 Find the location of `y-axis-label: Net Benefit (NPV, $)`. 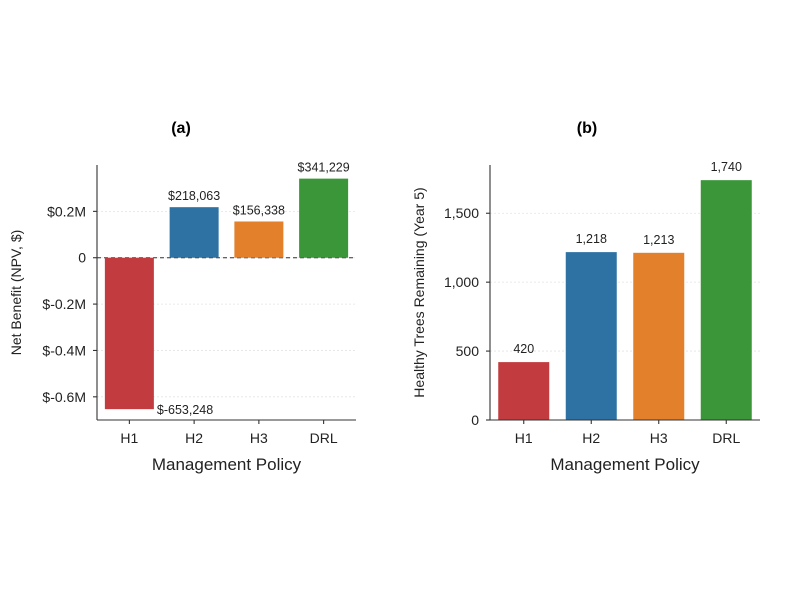

y-axis-label: Net Benefit (NPV, $) is located at coordinates (16, 293).